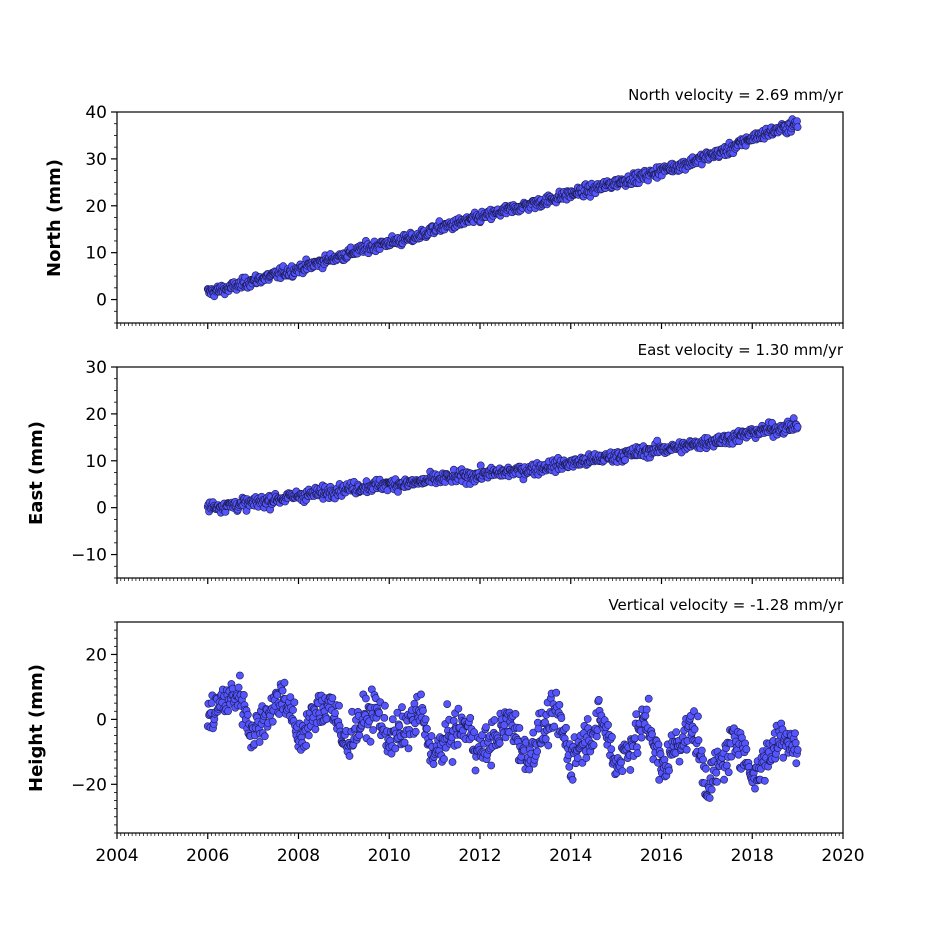  I want to click on xtick-label: 2020, so click(842, 856).